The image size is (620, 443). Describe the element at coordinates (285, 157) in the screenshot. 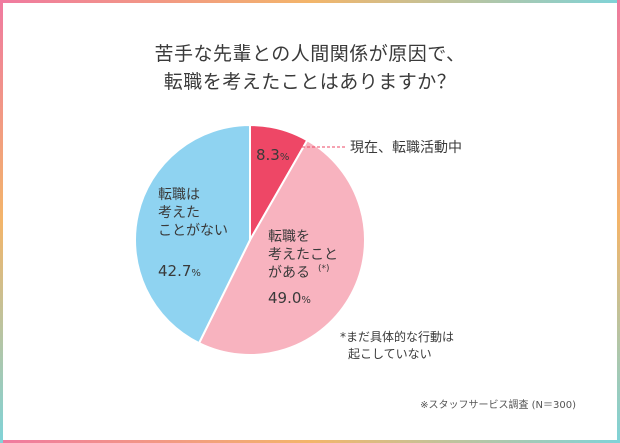

I see `slice-1-value-unit: %` at that location.